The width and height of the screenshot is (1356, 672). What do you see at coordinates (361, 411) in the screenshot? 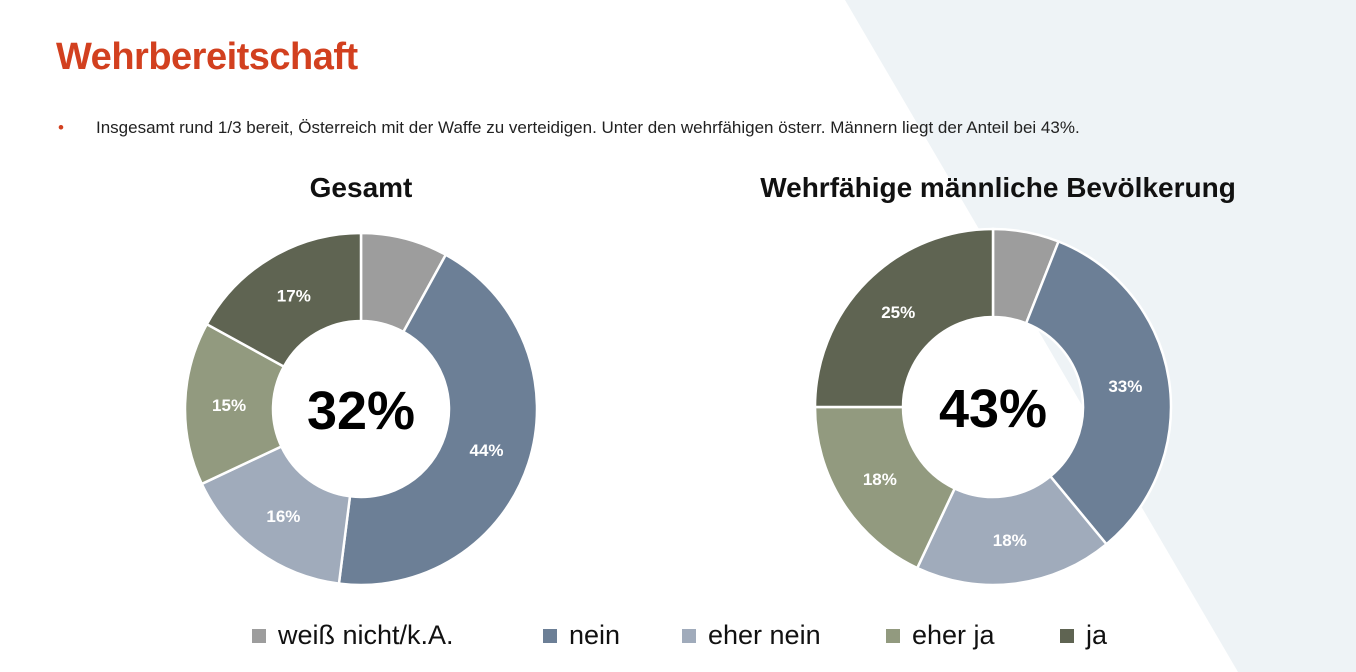
I see `center-label: 32%` at bounding box center [361, 411].